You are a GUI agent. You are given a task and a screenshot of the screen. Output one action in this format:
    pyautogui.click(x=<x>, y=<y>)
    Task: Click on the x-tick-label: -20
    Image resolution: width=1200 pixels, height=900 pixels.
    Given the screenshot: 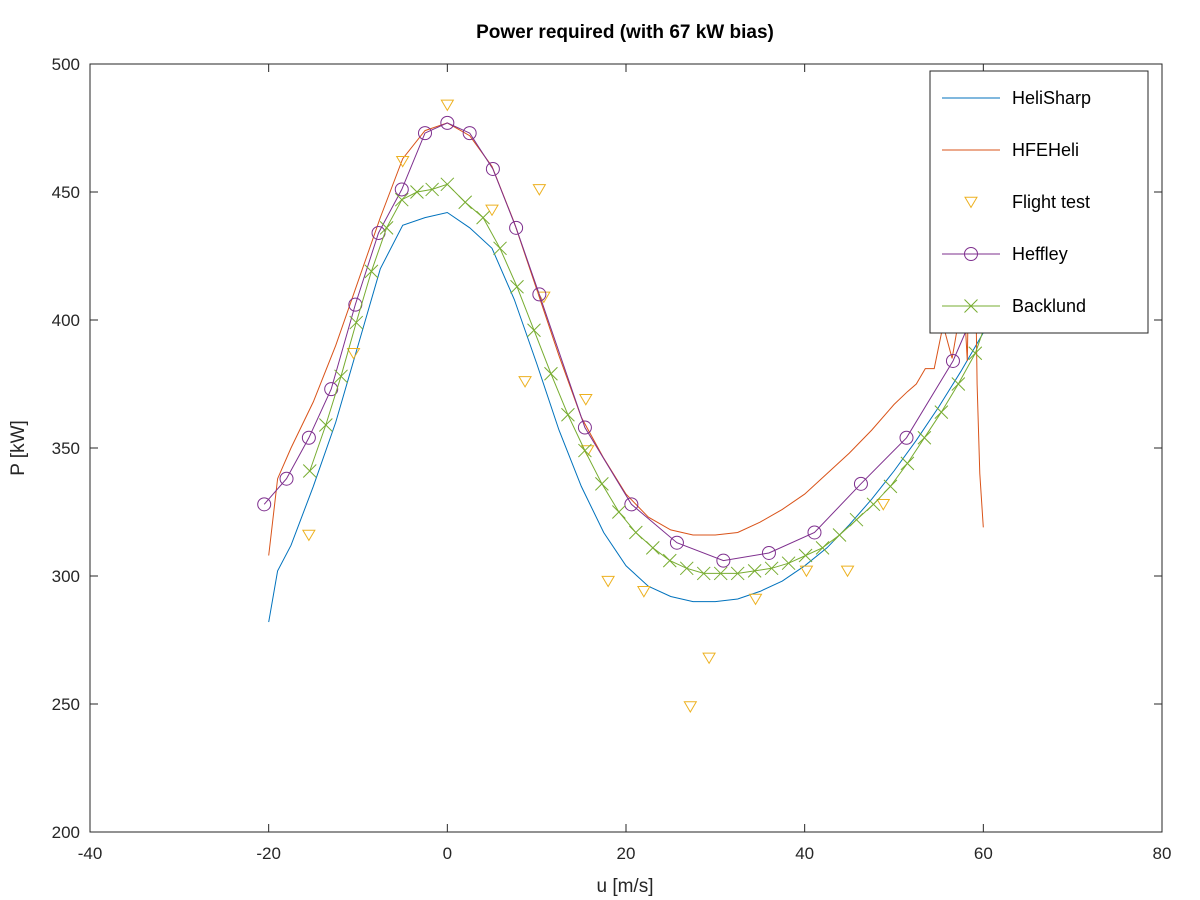 What is the action you would take?
    pyautogui.click(x=268, y=853)
    